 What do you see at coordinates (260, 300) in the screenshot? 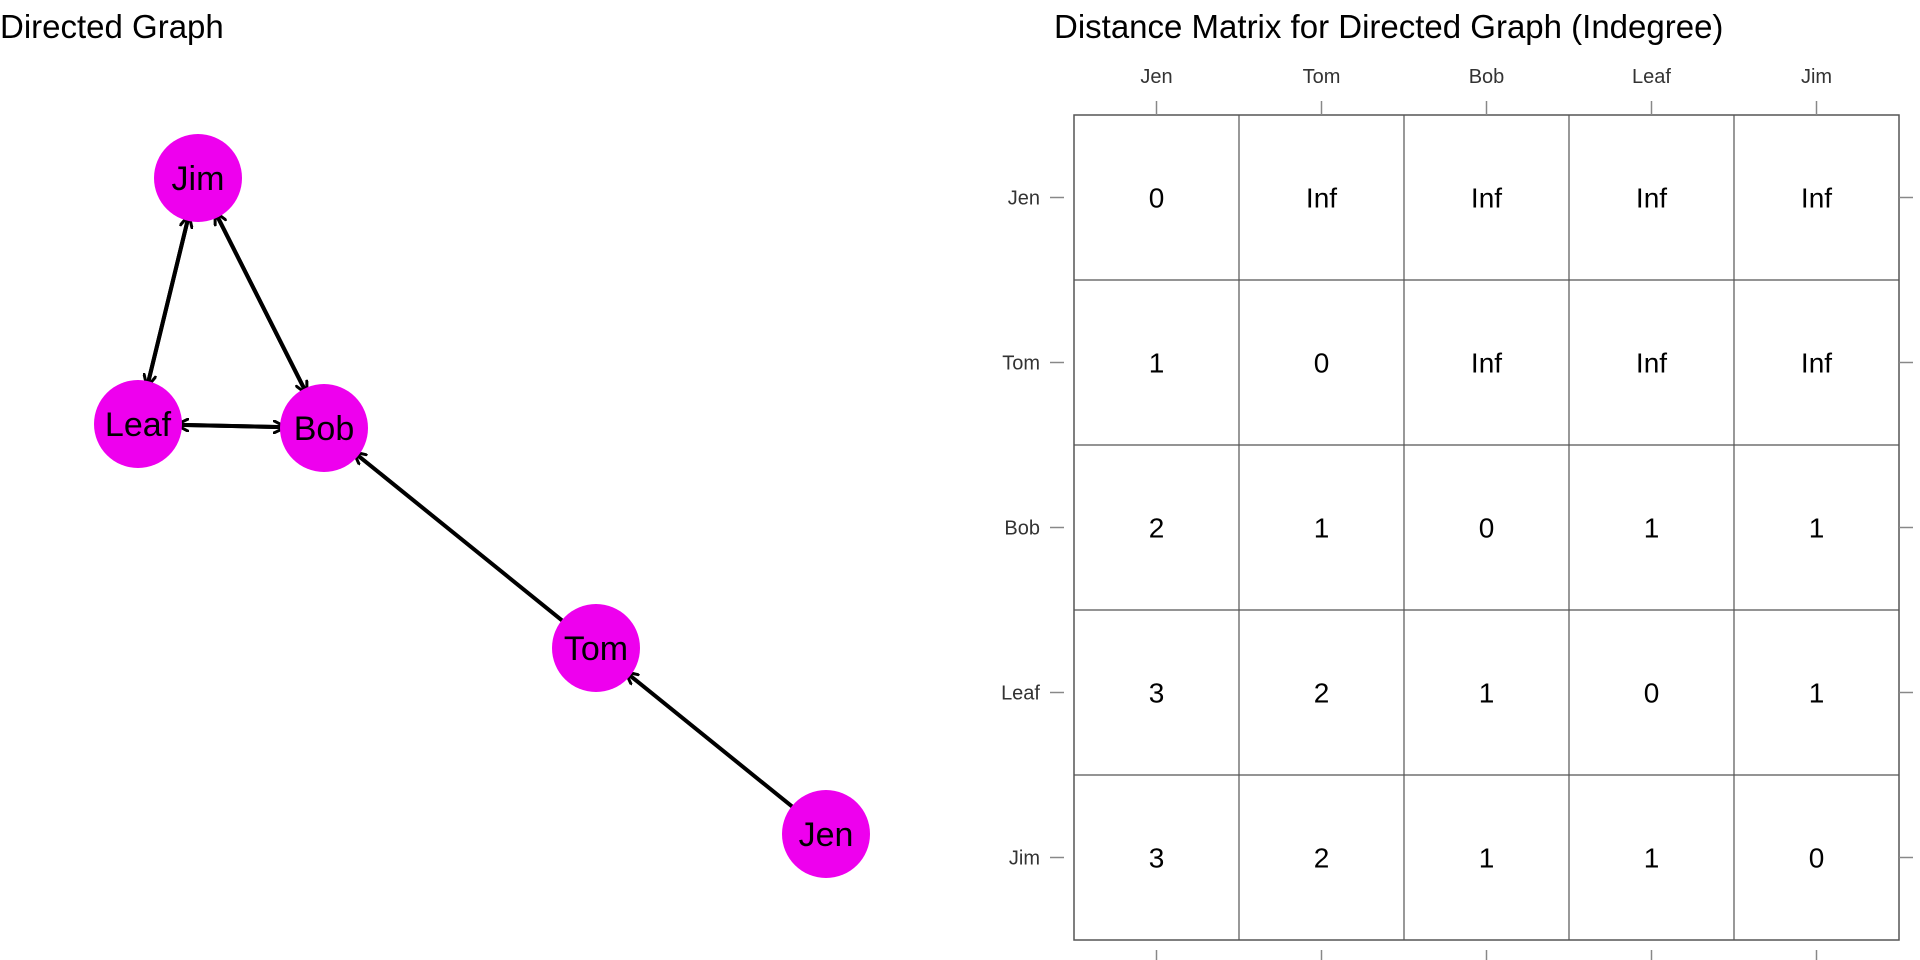
I see `edge-jim-to-bob` at bounding box center [260, 300].